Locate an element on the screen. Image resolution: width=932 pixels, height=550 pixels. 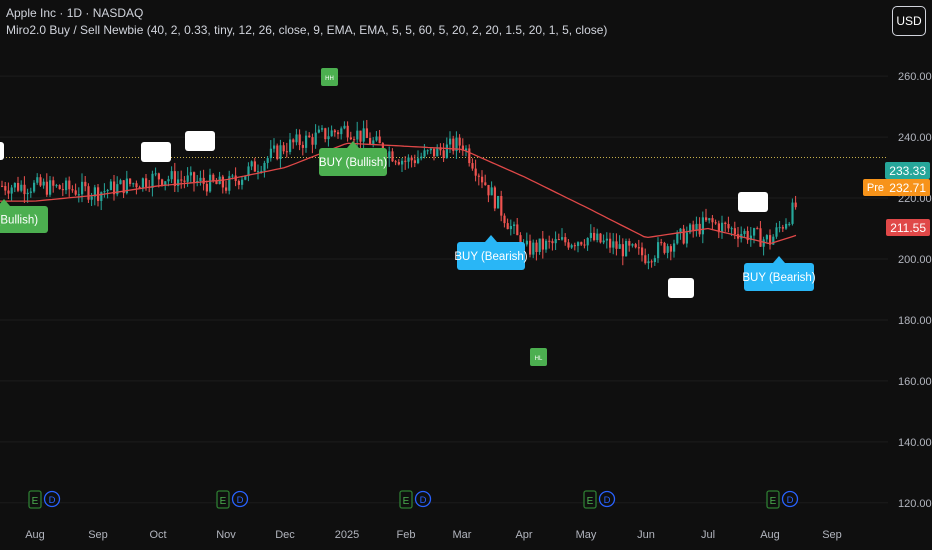
y-tick-label: 240.00 is located at coordinates (915, 138).